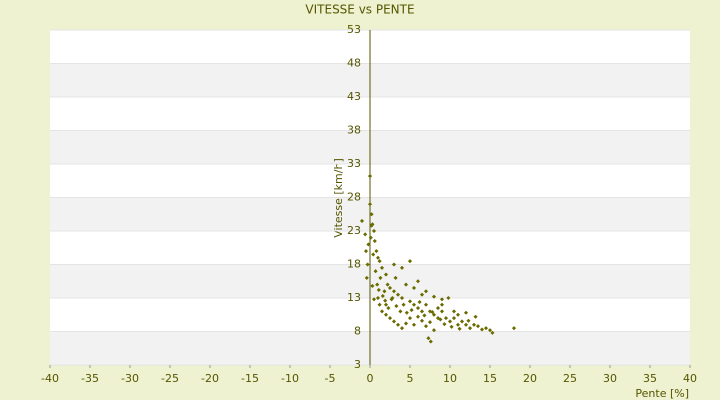 The height and width of the screenshot is (400, 720). I want to click on y-tick-label: 18, so click(354, 264).